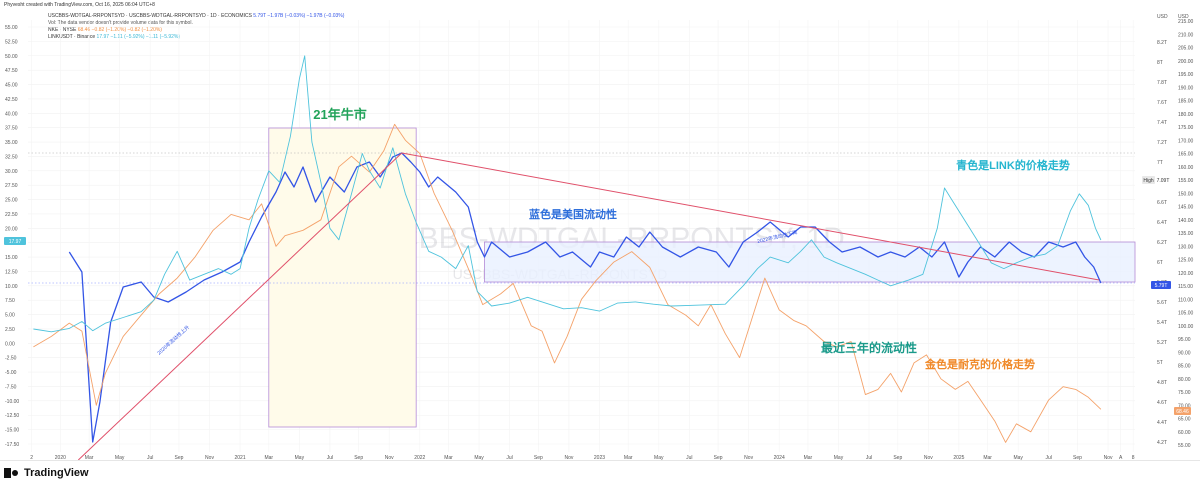 Image resolution: width=1200 pixels, height=487 pixels. I want to click on left-axis-tick: -5.00, so click(11, 373).